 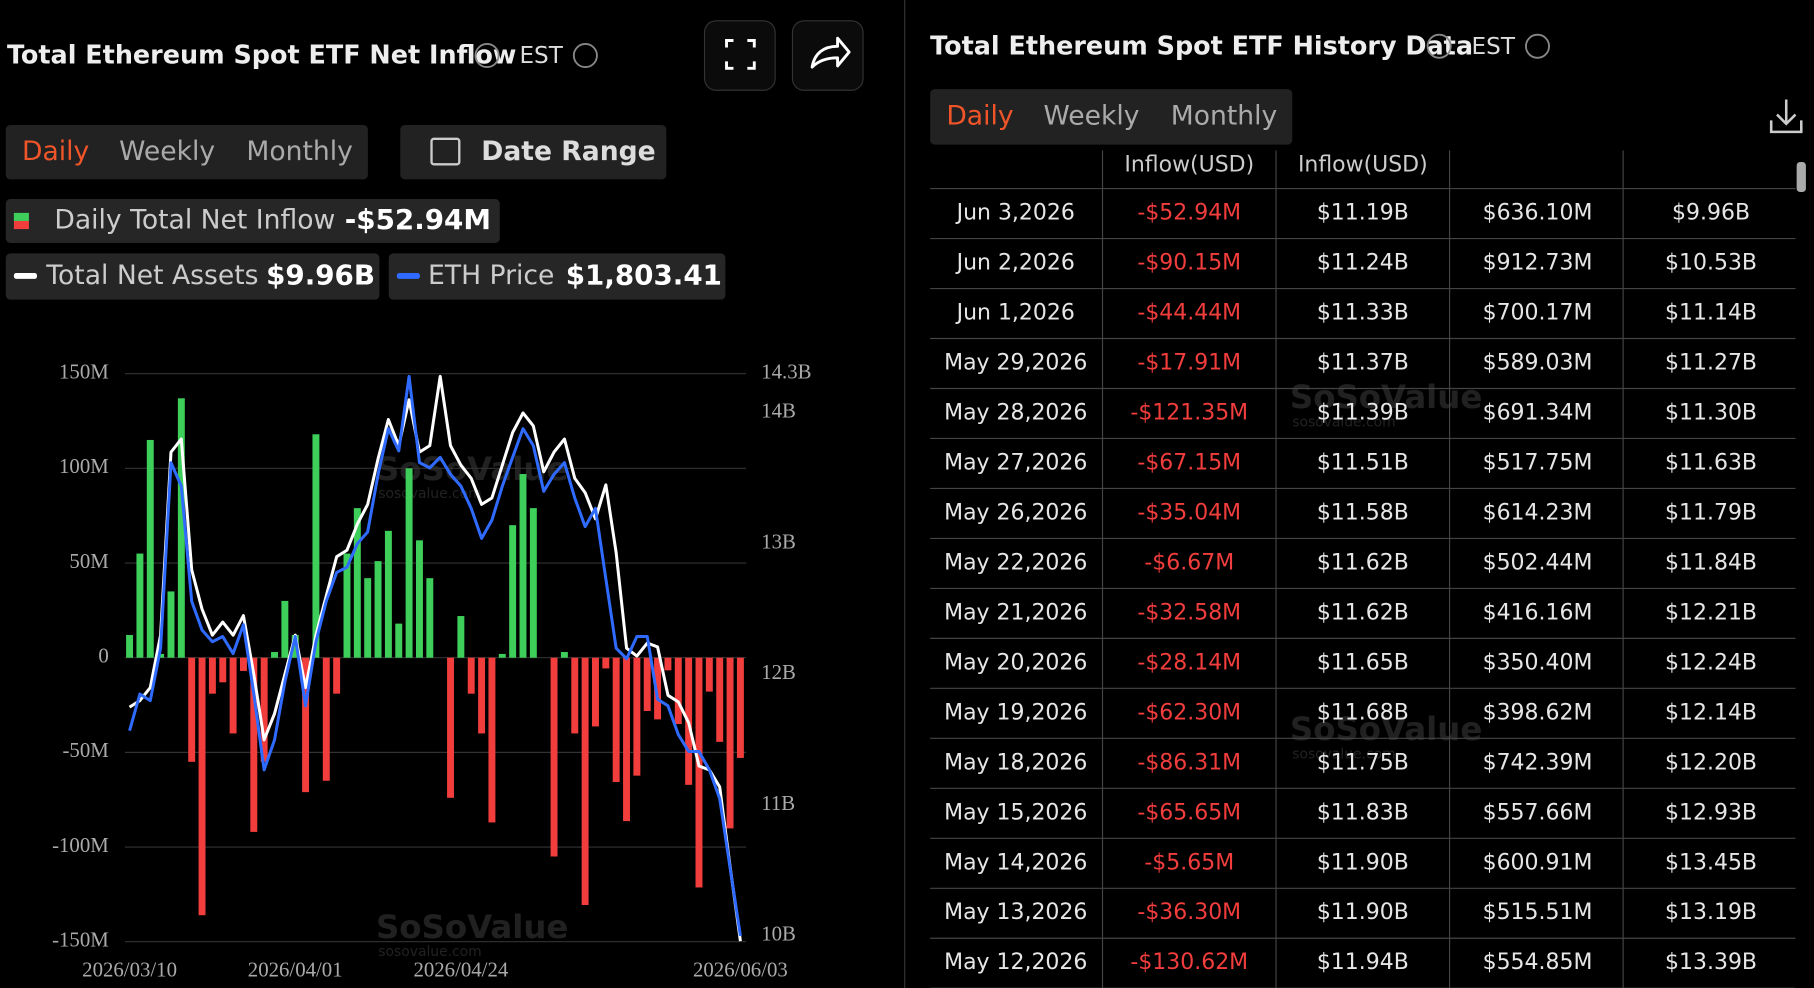 I want to click on table-cell: $11.19B, so click(x=1363, y=213).